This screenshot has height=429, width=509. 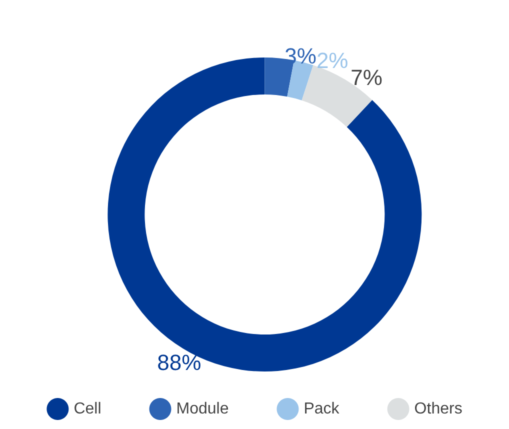 What do you see at coordinates (322, 409) in the screenshot?
I see `legend-label: Pack` at bounding box center [322, 409].